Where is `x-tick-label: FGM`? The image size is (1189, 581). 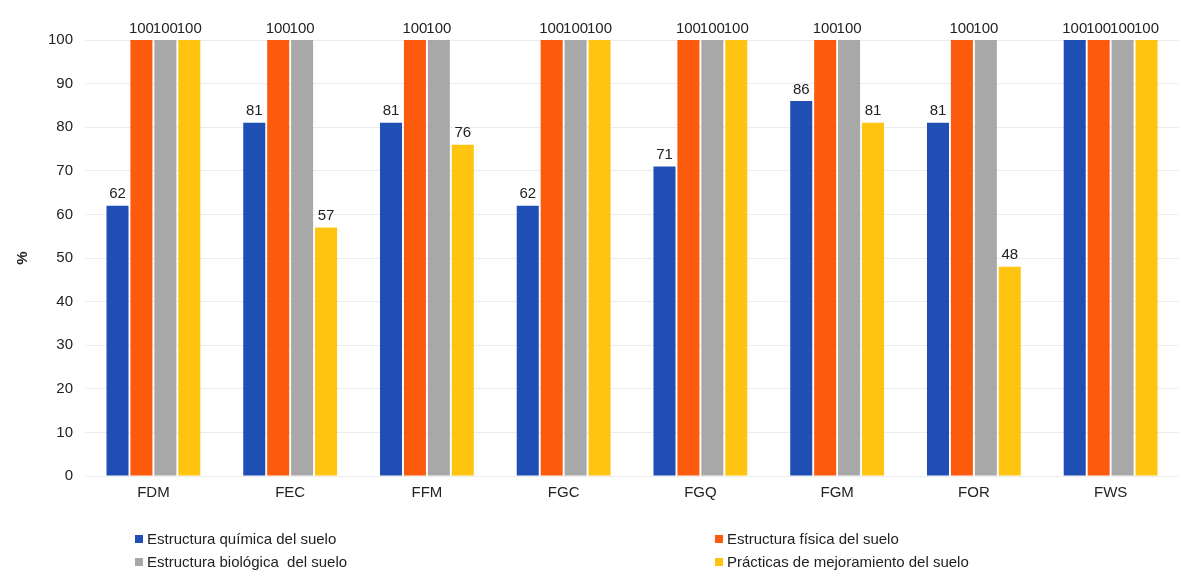
x-tick-label: FGM is located at coordinates (837, 492).